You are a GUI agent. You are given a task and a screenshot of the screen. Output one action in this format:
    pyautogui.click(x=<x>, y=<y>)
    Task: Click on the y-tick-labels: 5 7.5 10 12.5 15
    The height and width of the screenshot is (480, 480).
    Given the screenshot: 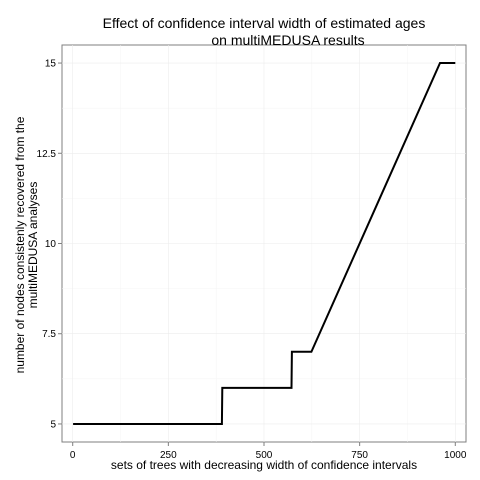 What is the action you would take?
    pyautogui.click(x=47, y=245)
    